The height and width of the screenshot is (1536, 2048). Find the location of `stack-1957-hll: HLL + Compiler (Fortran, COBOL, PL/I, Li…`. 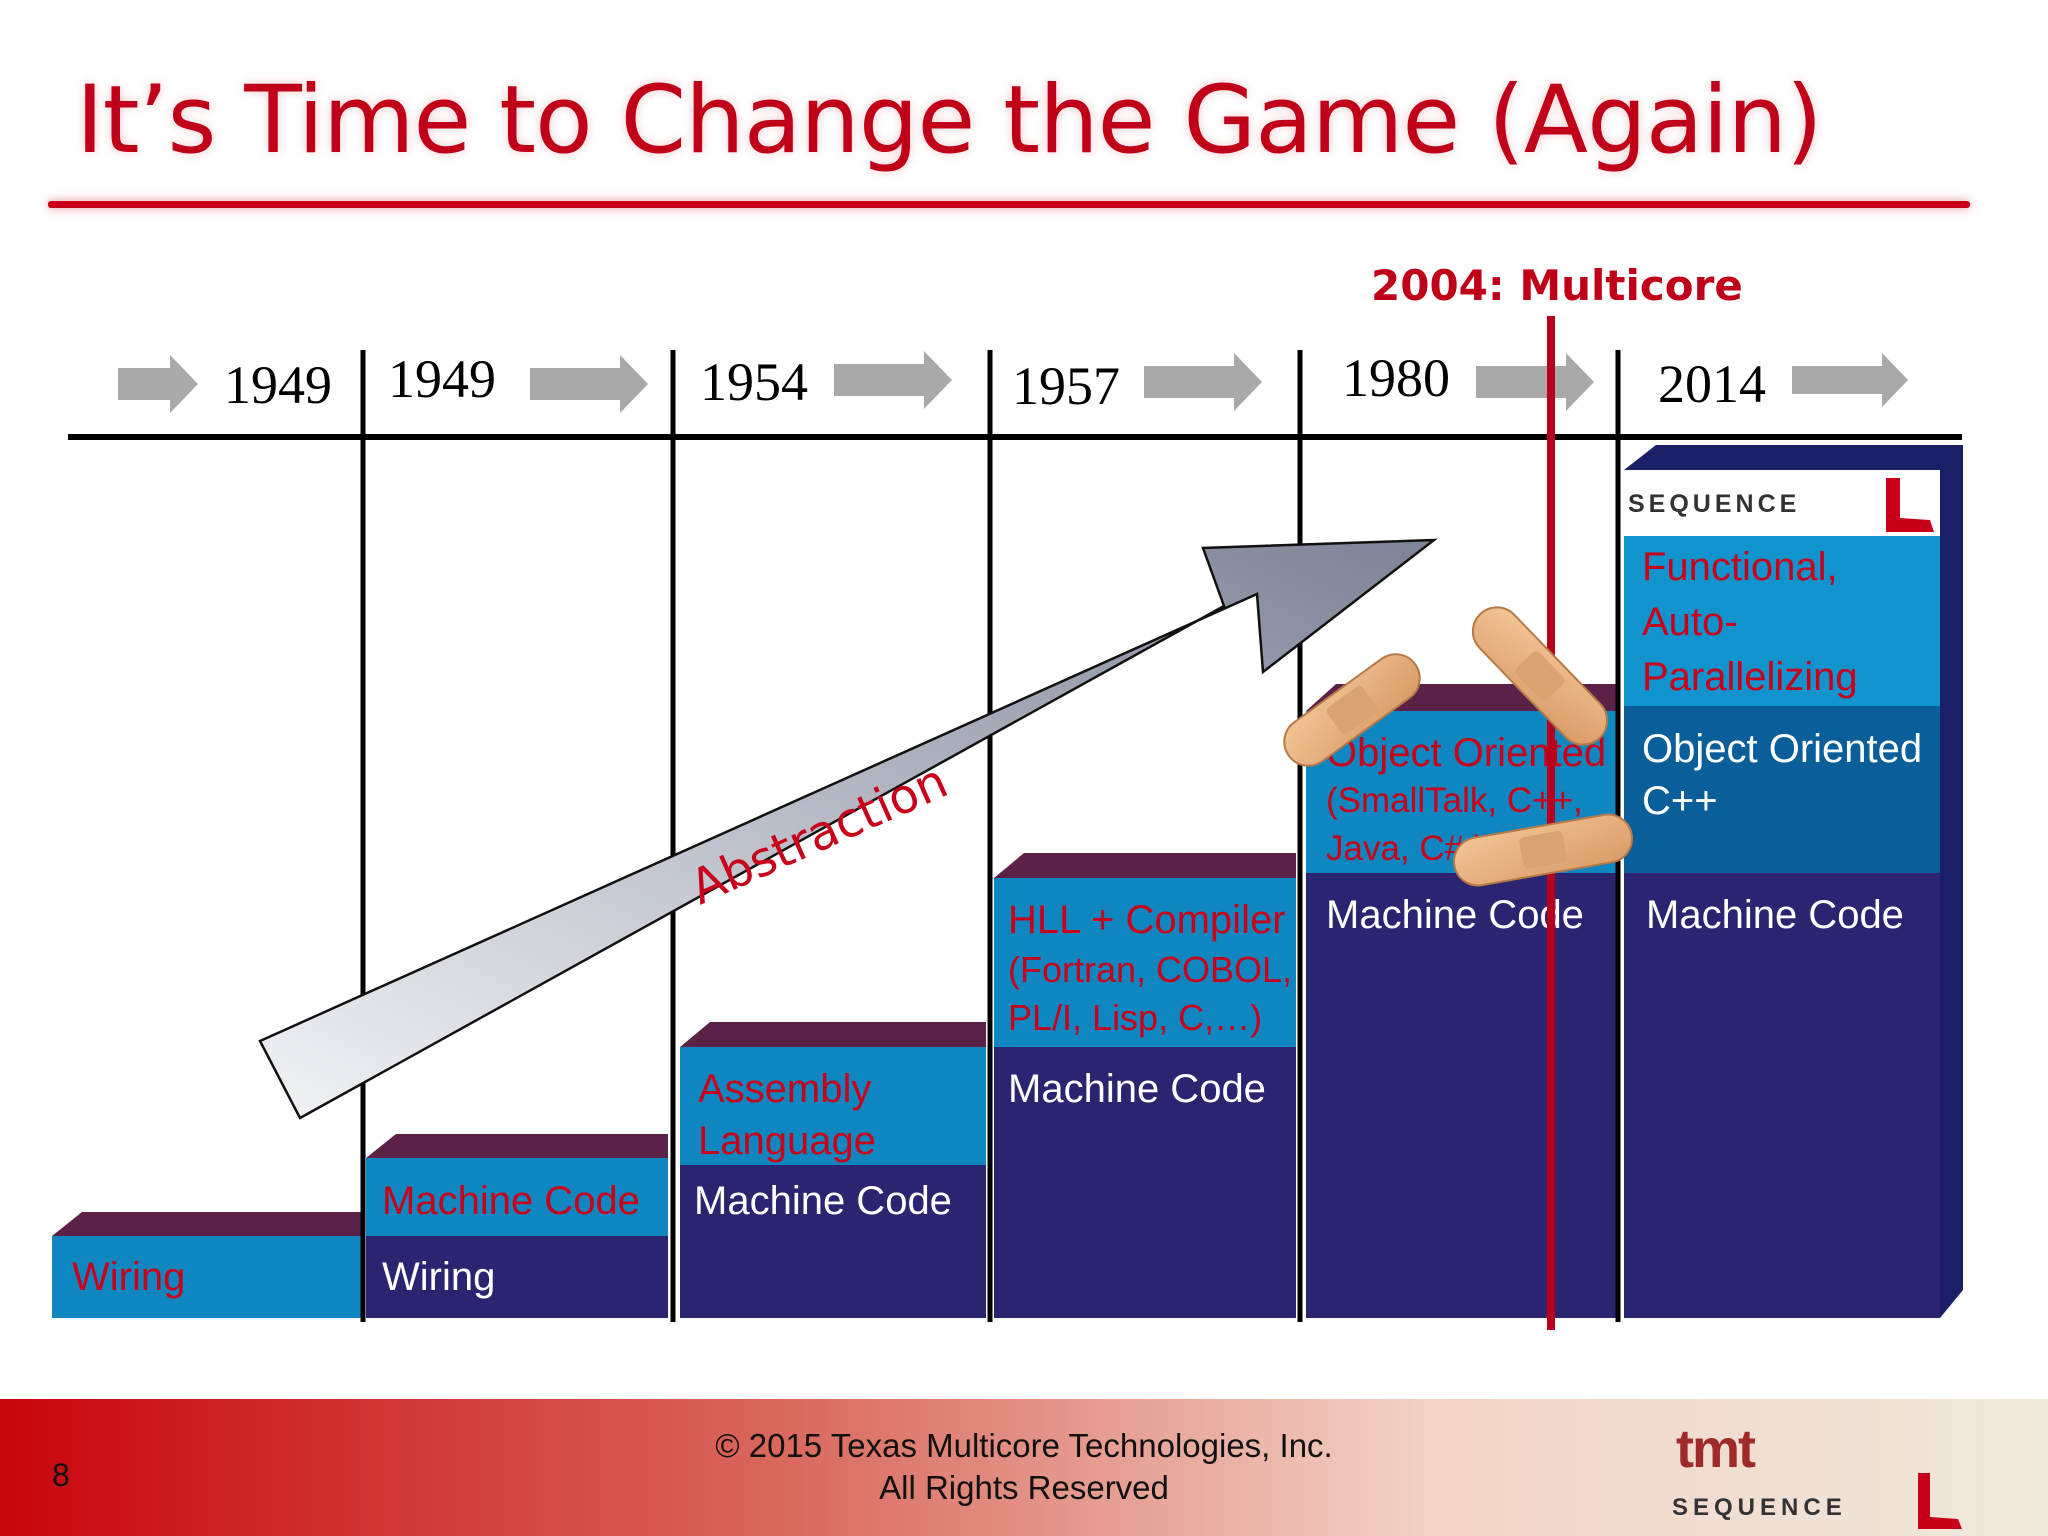

stack-1957-hll: HLL + Compiler (Fortran, COBOL, PL/I, Li… is located at coordinates (1148, 1085).